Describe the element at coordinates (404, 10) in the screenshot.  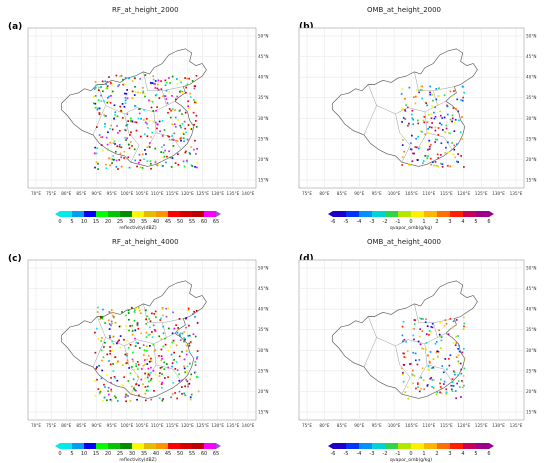
I see `panel-title: OMB_at_height_2000` at that location.